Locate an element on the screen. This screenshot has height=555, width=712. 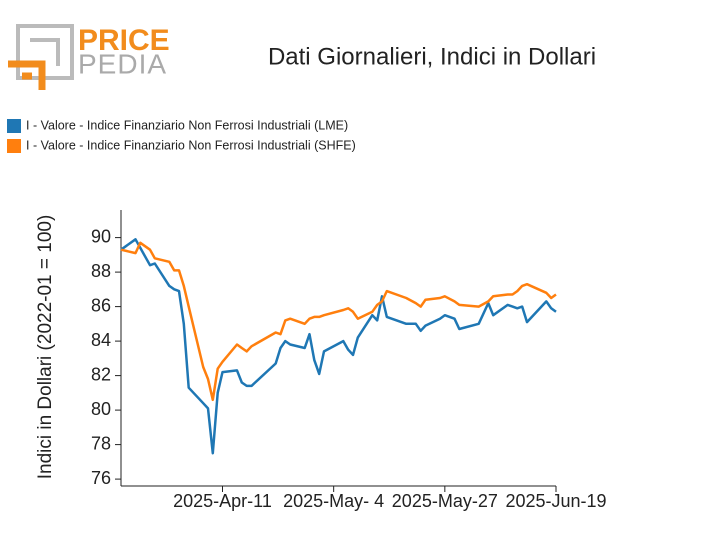
x-tick-label: 2025-Jun-19 is located at coordinates (555, 501).